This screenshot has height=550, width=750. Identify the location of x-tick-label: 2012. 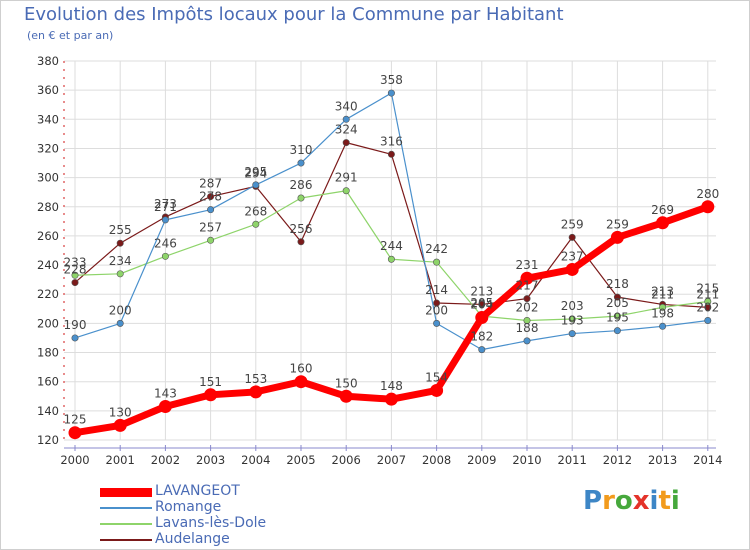
(617, 460).